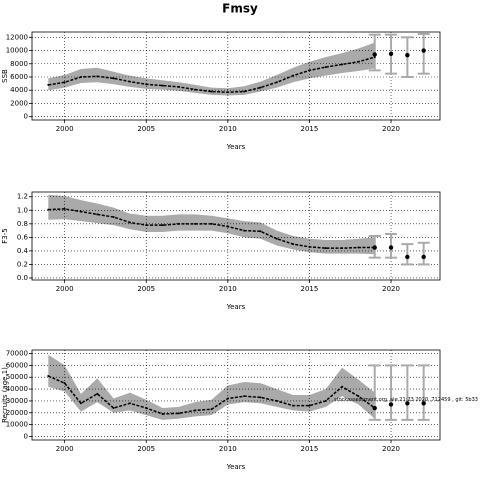 This screenshot has height=480, width=480. Describe the element at coordinates (22, 224) in the screenshot. I see `y-tick-label: 0.8` at that location.